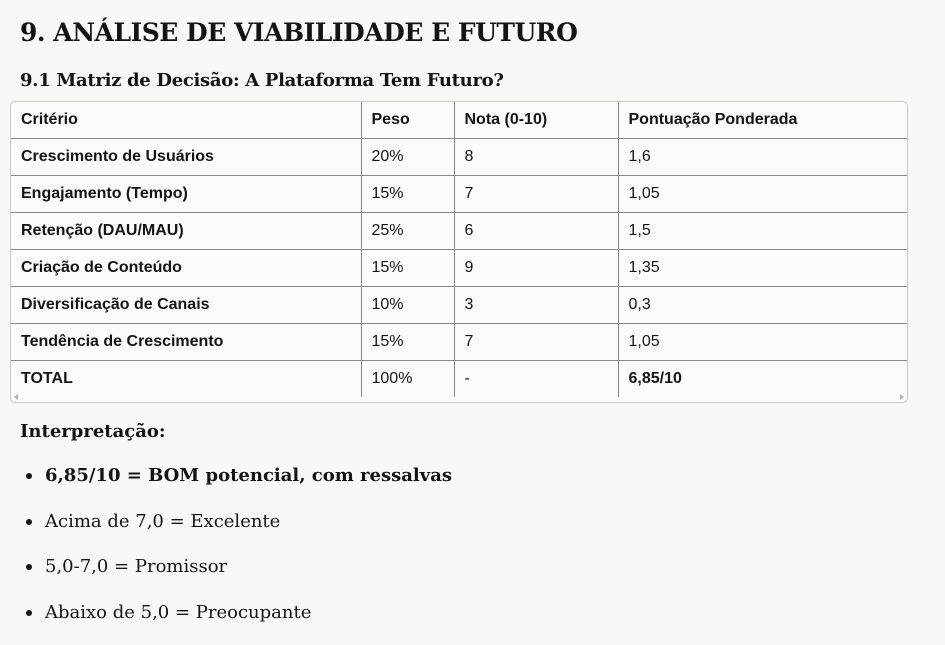 This screenshot has height=645, width=945. I want to click on cell-pontuacao: 0,3, so click(762, 305).